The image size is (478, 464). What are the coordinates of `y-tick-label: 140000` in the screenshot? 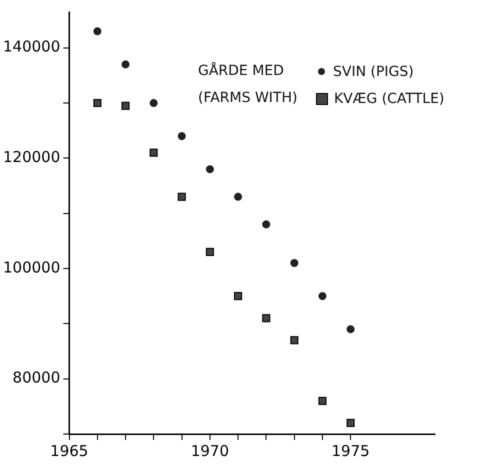 It's located at (31, 47).